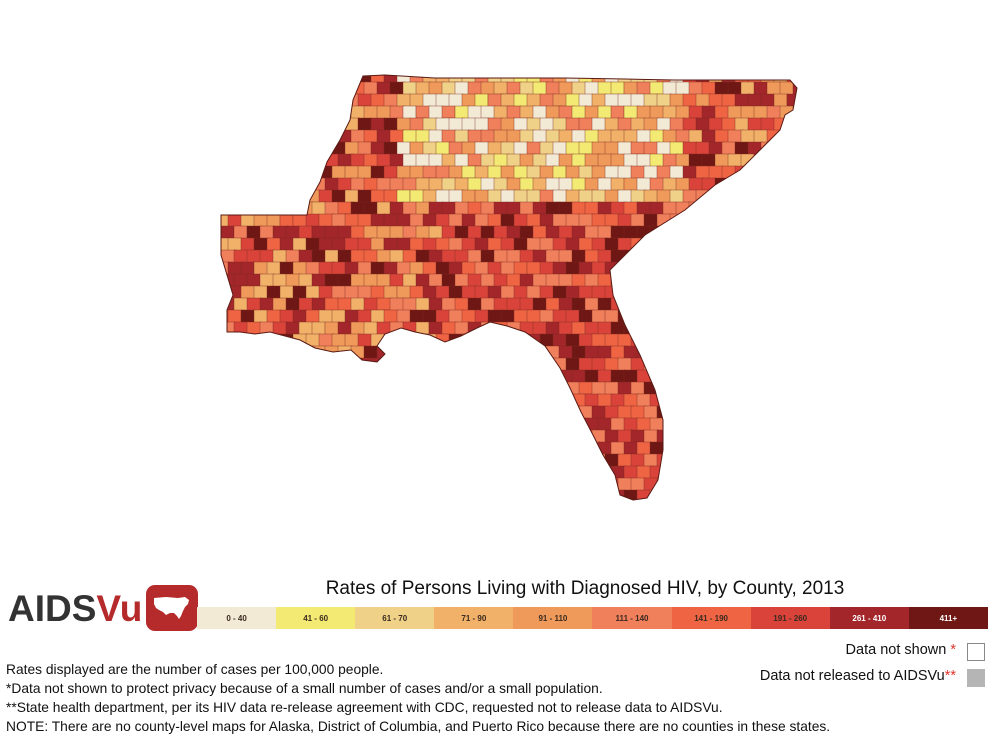 This screenshot has height=750, width=1000. I want to click on data-not-shown-swatch, so click(976, 652).